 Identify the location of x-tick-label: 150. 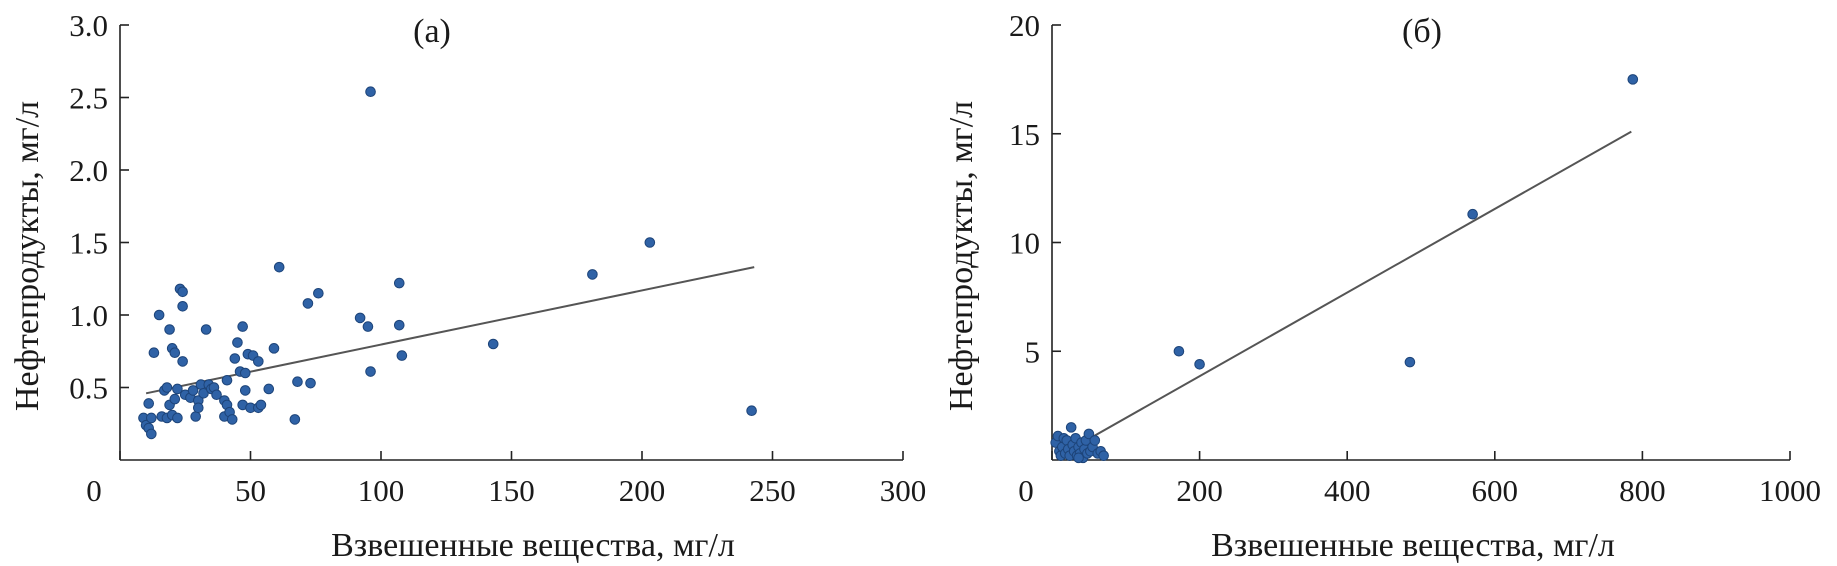
(511, 490).